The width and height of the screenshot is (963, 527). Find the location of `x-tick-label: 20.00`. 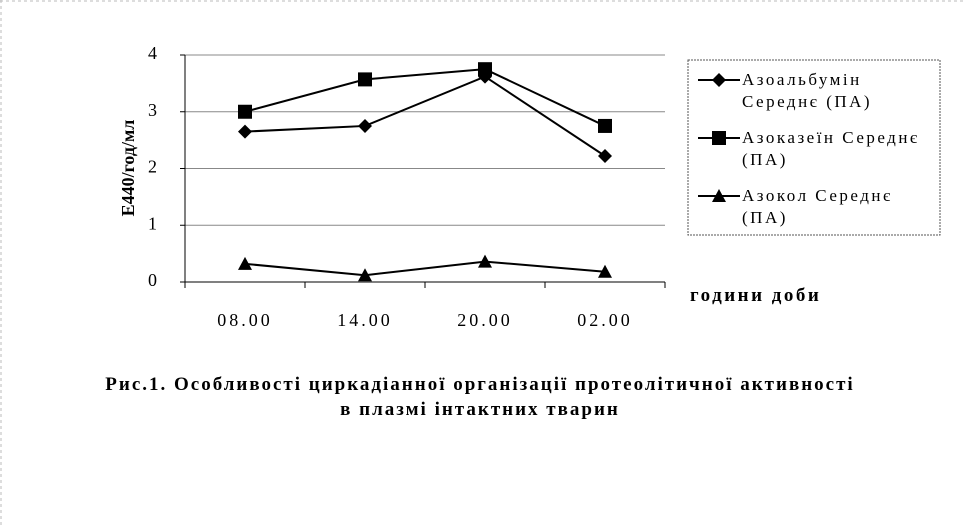

x-tick-label: 20.00 is located at coordinates (485, 320).